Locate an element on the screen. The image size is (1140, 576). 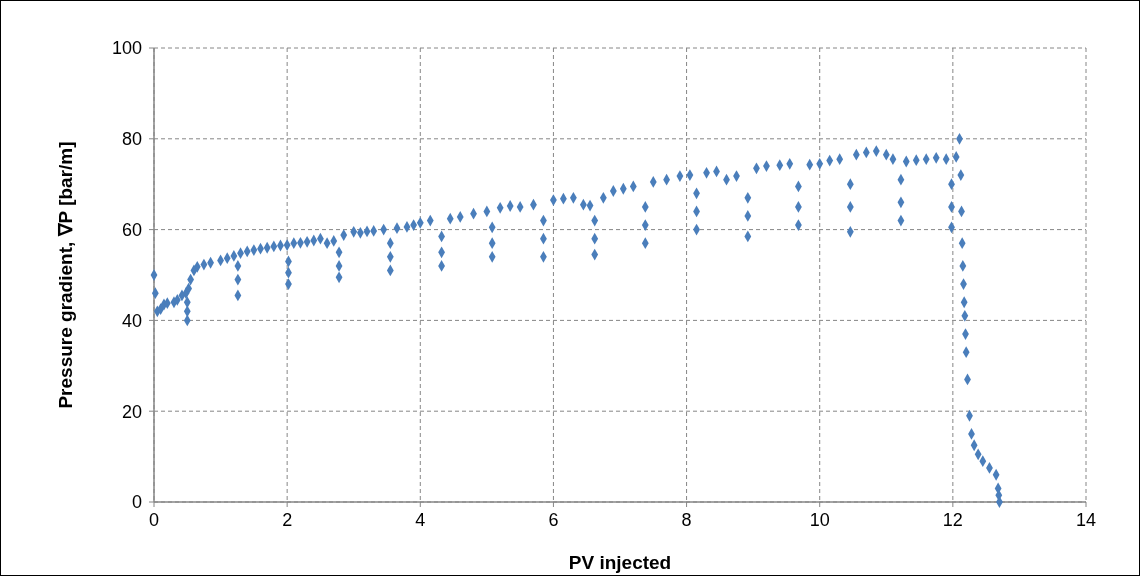
x-axis-title: PV injected is located at coordinates (620, 562).